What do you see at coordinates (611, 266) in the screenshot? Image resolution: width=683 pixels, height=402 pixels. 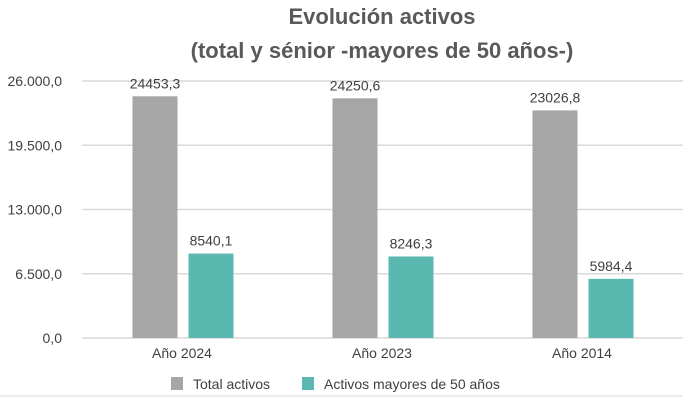 I see `data-label: 5984,4` at bounding box center [611, 266].